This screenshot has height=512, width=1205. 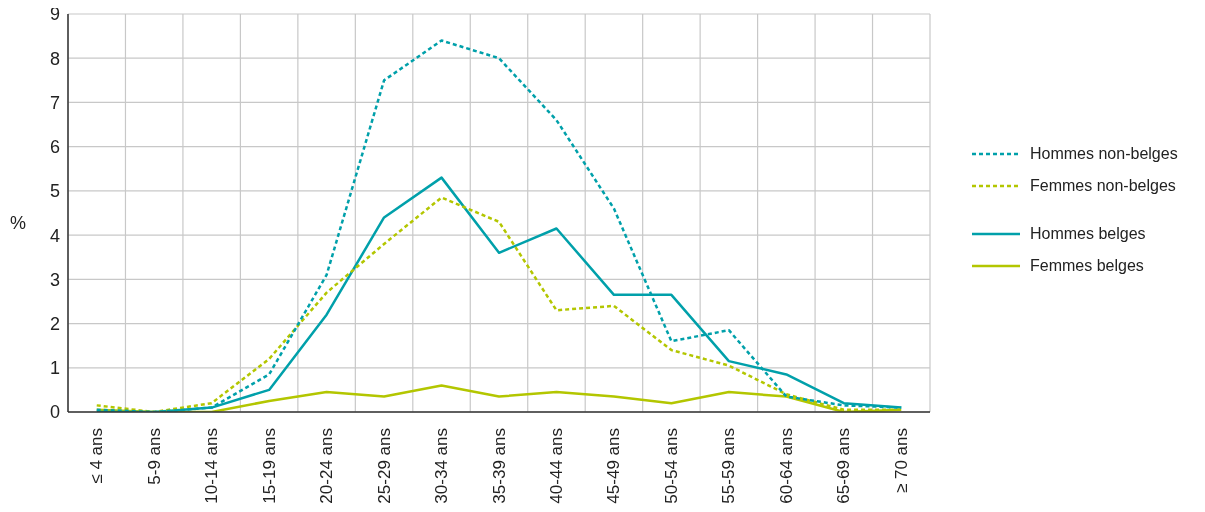 I want to click on y-tick-label: 6, so click(x=54, y=147).